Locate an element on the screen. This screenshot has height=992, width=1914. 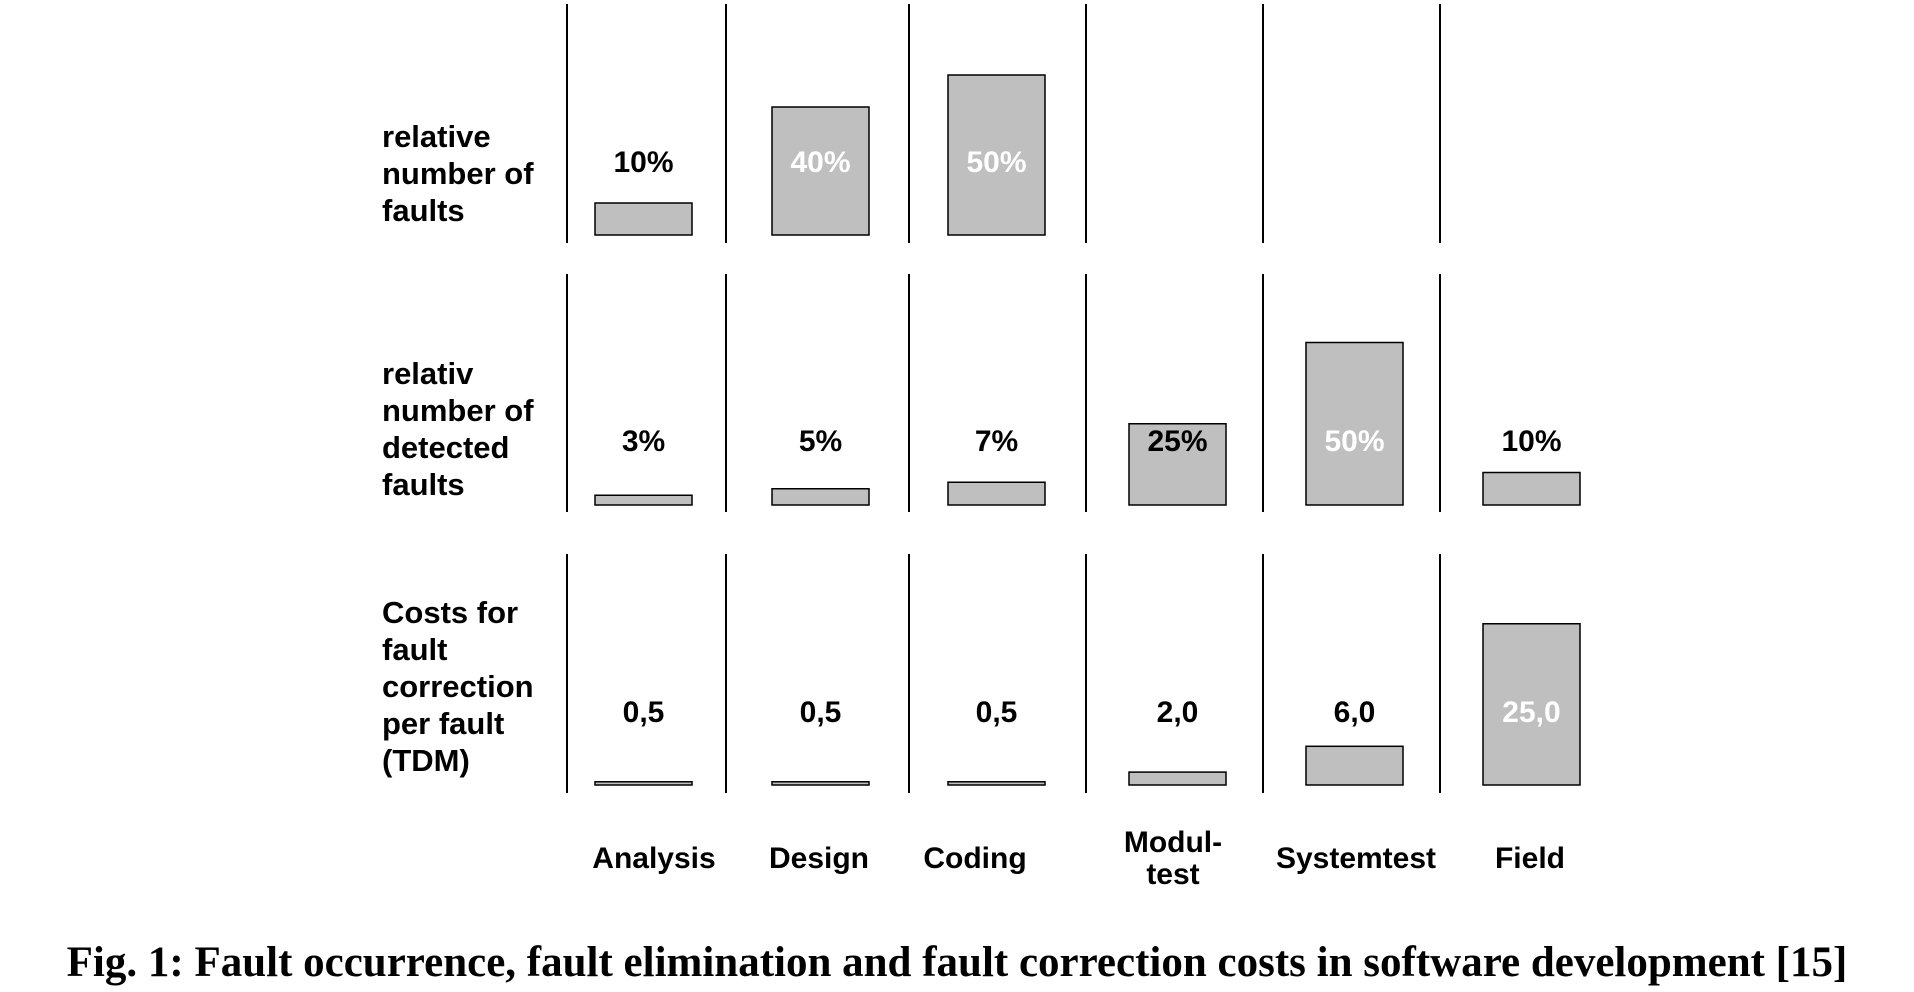
value-label-detected-1: 5% is located at coordinates (820, 441).